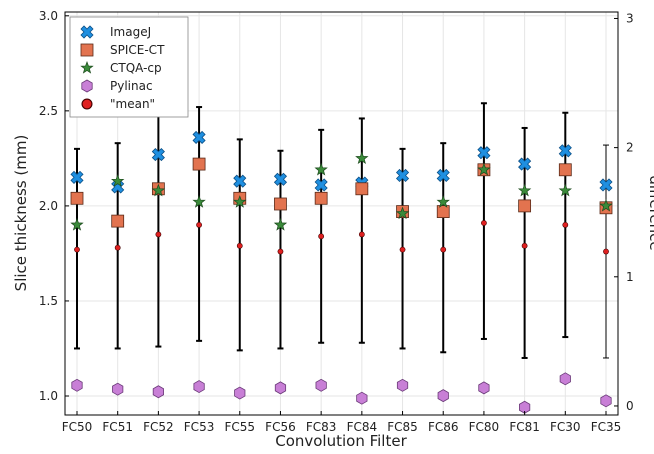 The height and width of the screenshot is (454, 654). What do you see at coordinates (87, 50) in the screenshot?
I see `legend-marker-spice-ct` at bounding box center [87, 50].